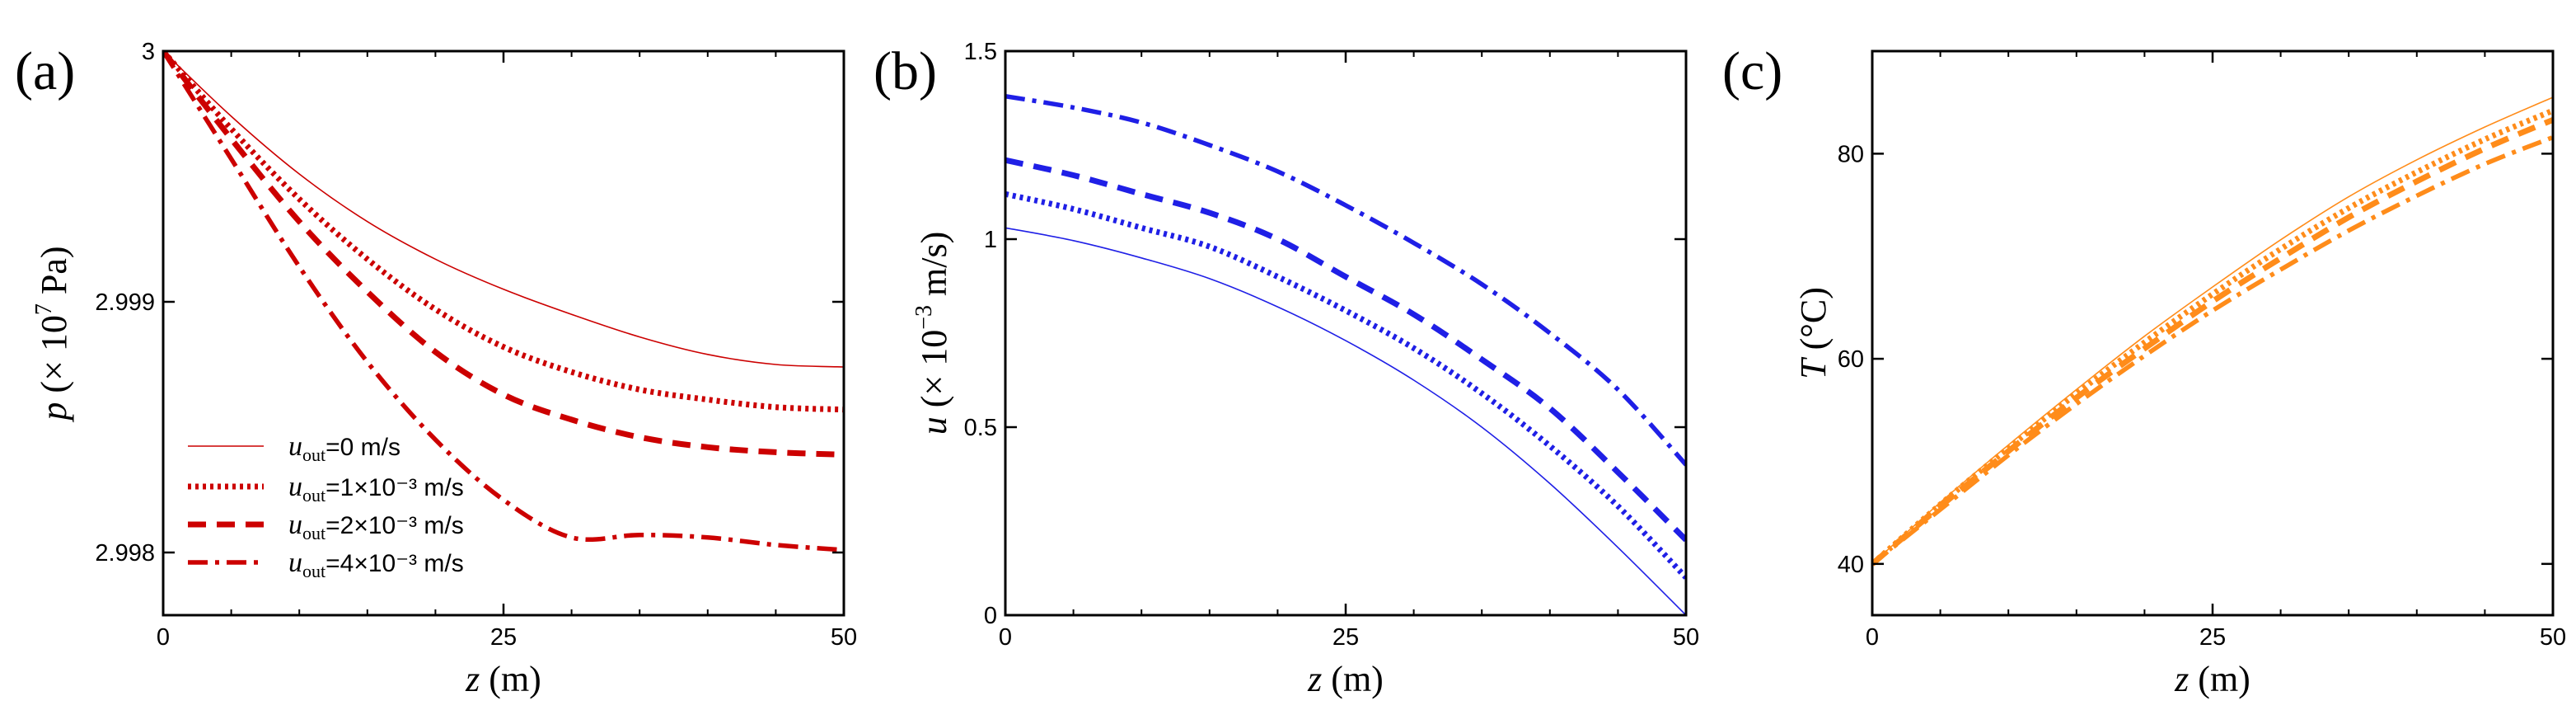  I want to click on legend-entry-1: uout=1×10⁻³ m/s, so click(376, 488).